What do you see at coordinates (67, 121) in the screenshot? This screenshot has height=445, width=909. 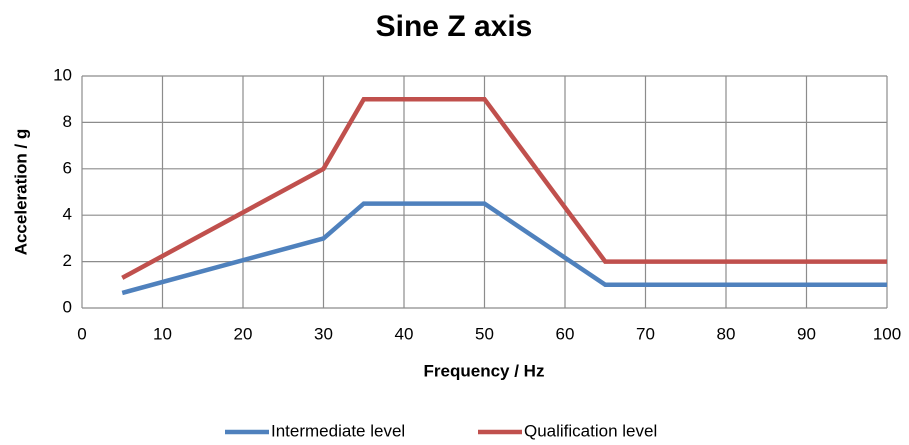 I see `y-tick-label: 8` at bounding box center [67, 121].